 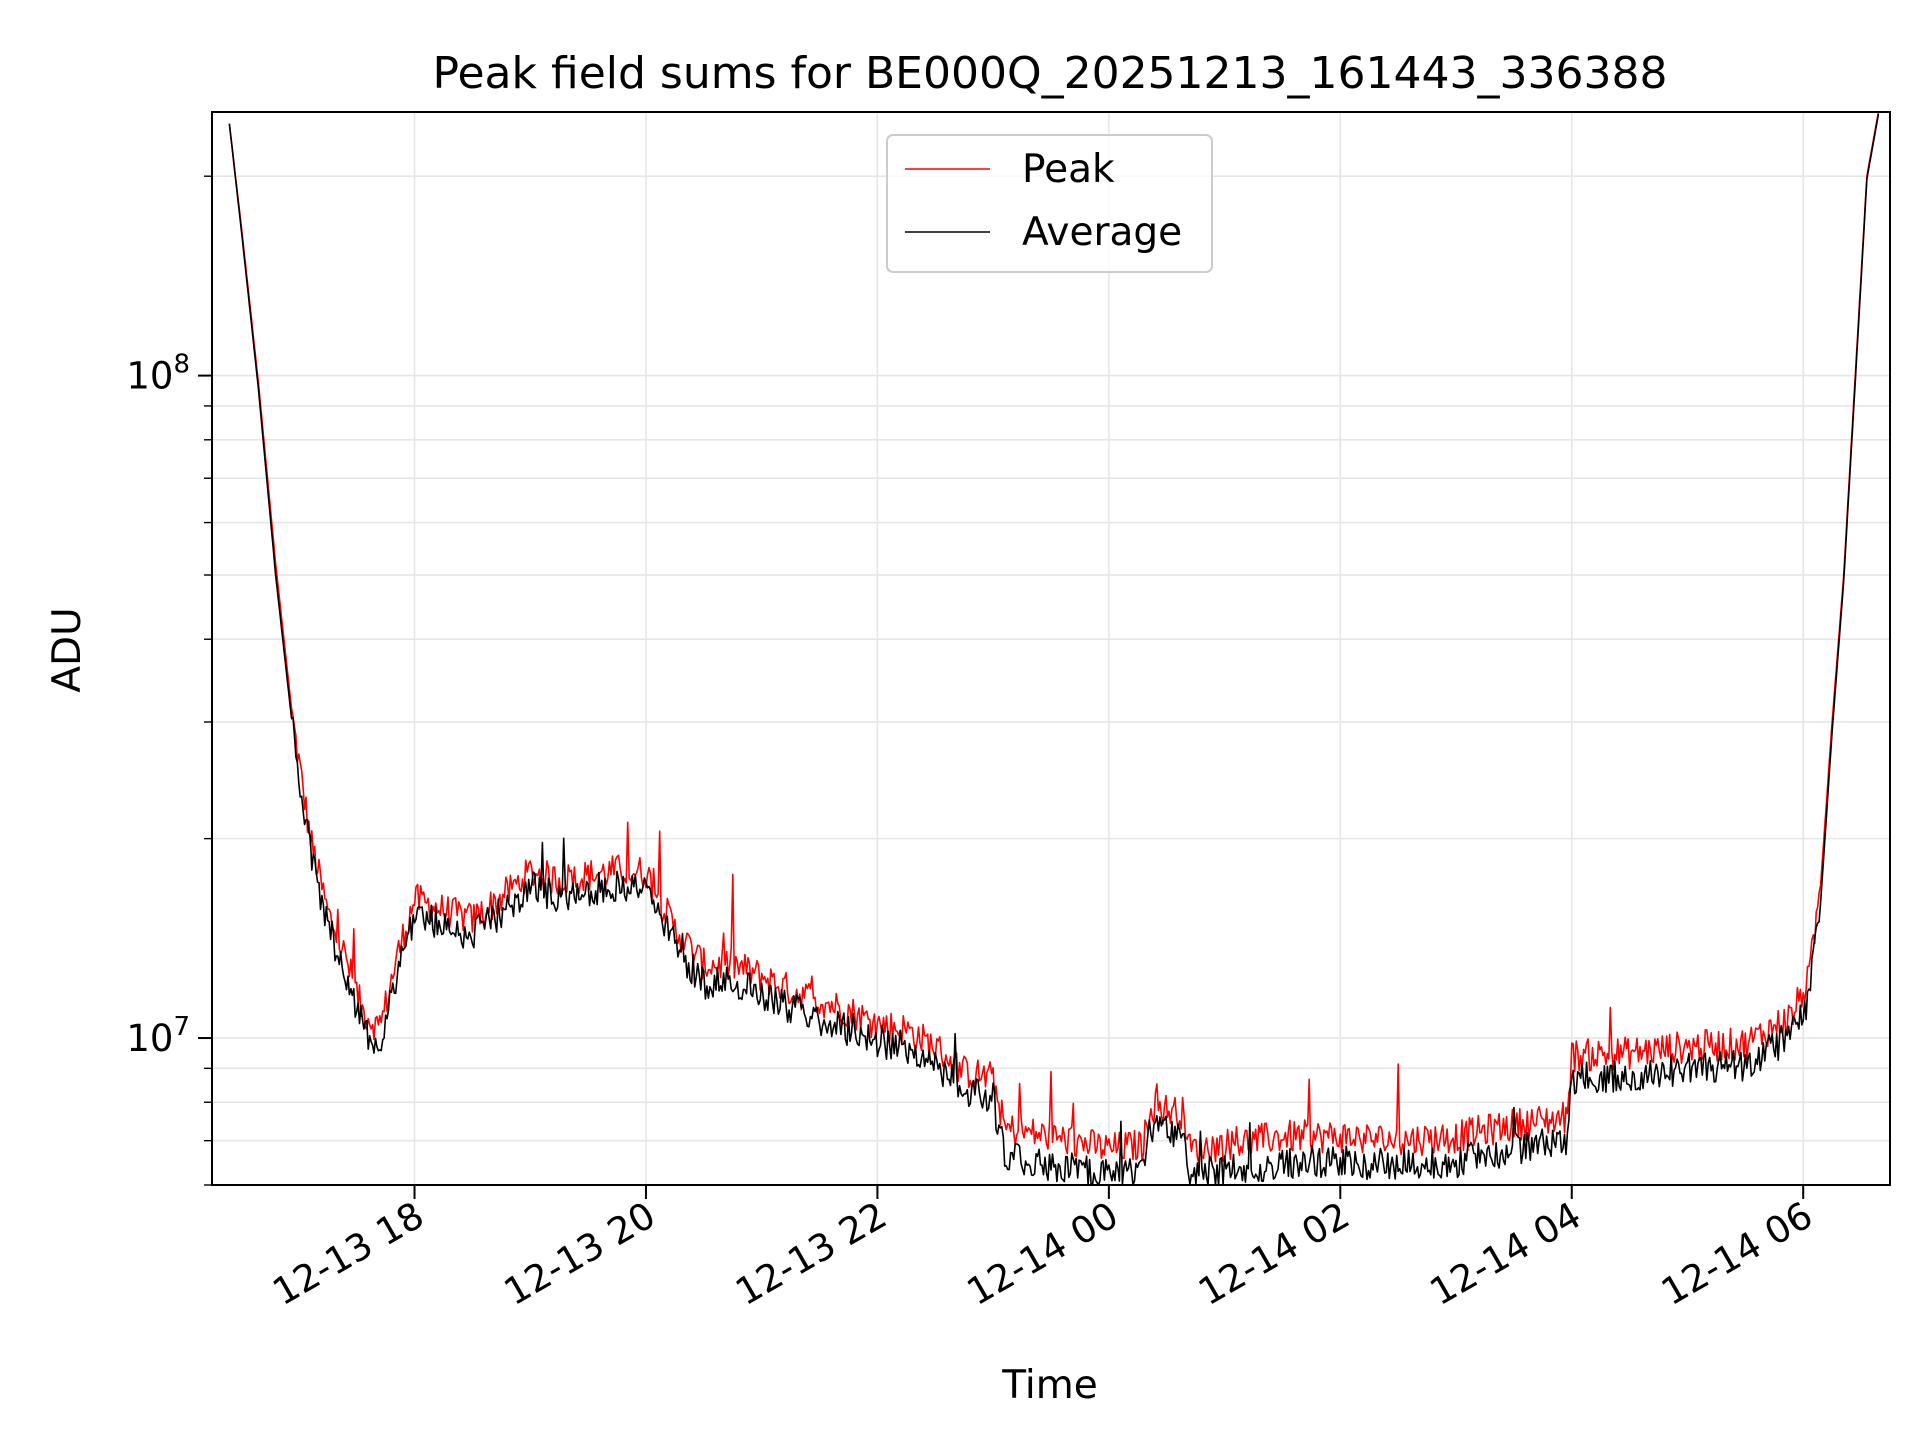 What do you see at coordinates (1049, 203) in the screenshot?
I see `legend: Peak Average` at bounding box center [1049, 203].